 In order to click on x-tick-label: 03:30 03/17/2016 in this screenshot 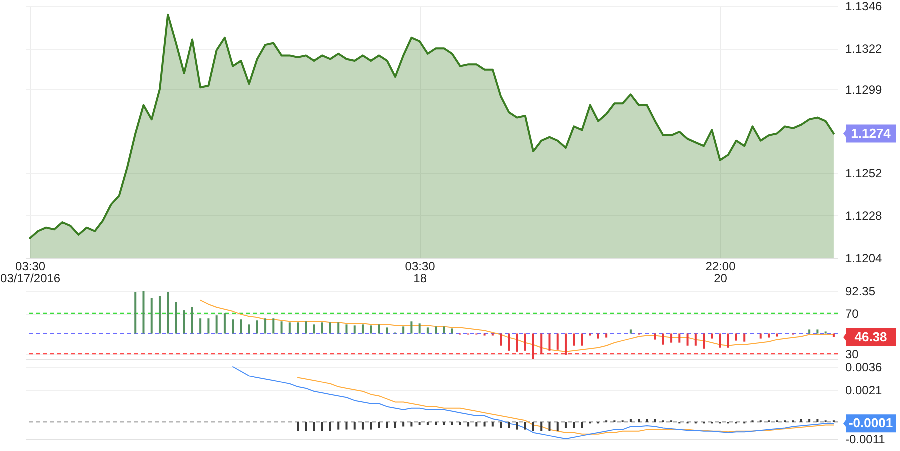, I will do `click(30, 273)`.